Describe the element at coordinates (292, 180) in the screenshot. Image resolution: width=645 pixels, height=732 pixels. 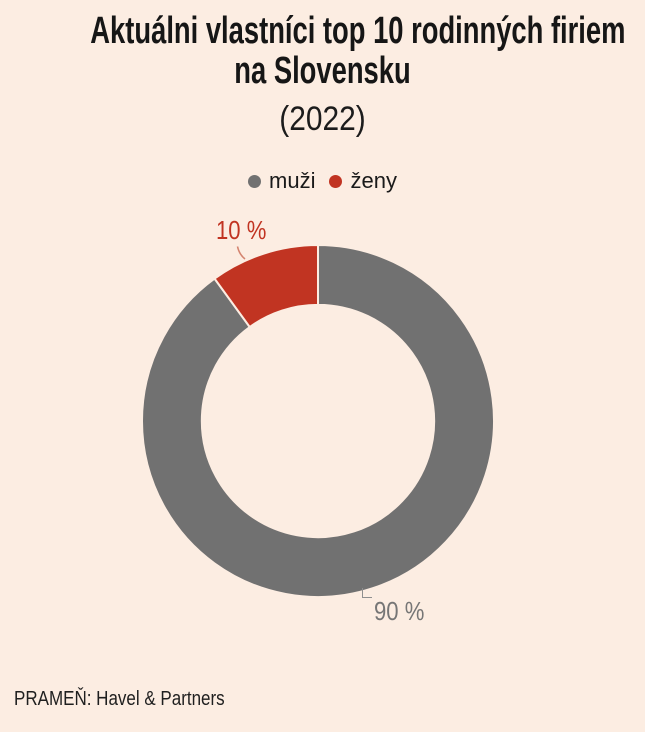
I see `legend-label-muzi: muži` at that location.